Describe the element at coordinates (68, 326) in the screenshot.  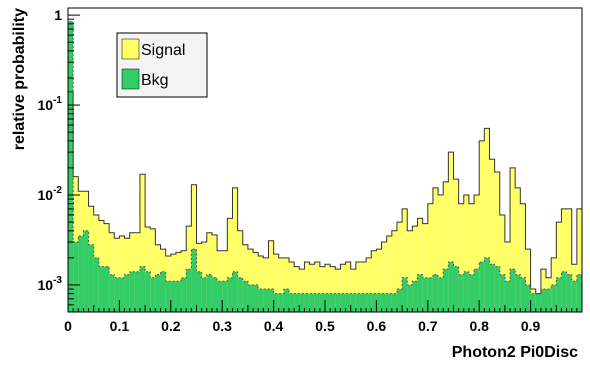
I see `x-tick-label: 0` at that location.